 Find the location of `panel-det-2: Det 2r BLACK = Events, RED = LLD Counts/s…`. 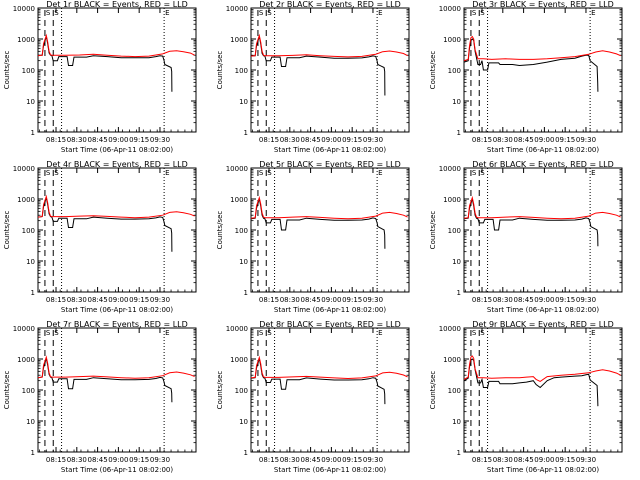

panel-det-2: Det 2r BLACK = Events, RED = LLD Counts/s… is located at coordinates (313, 77).